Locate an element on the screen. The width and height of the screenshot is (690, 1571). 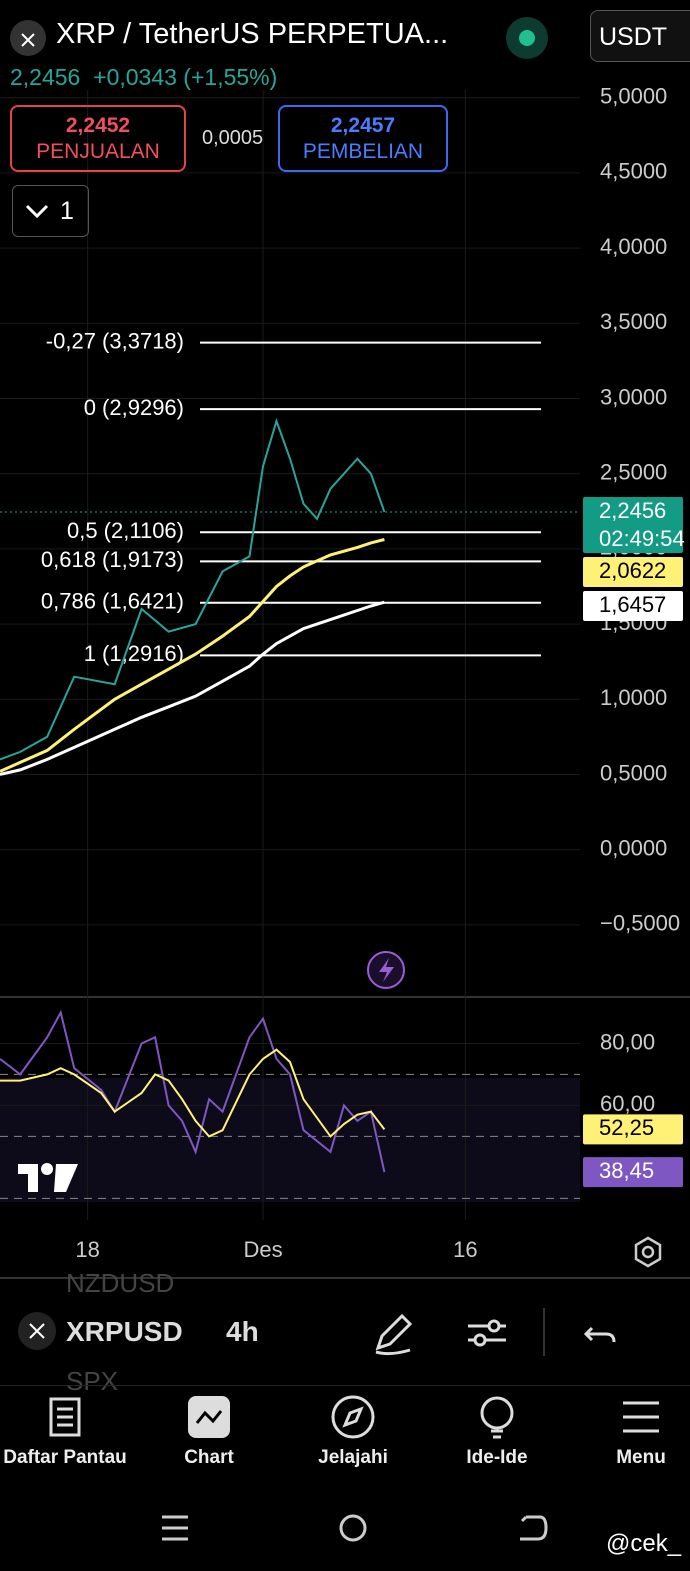
fib-label: 0,618 (1,9173) is located at coordinates (112, 559).